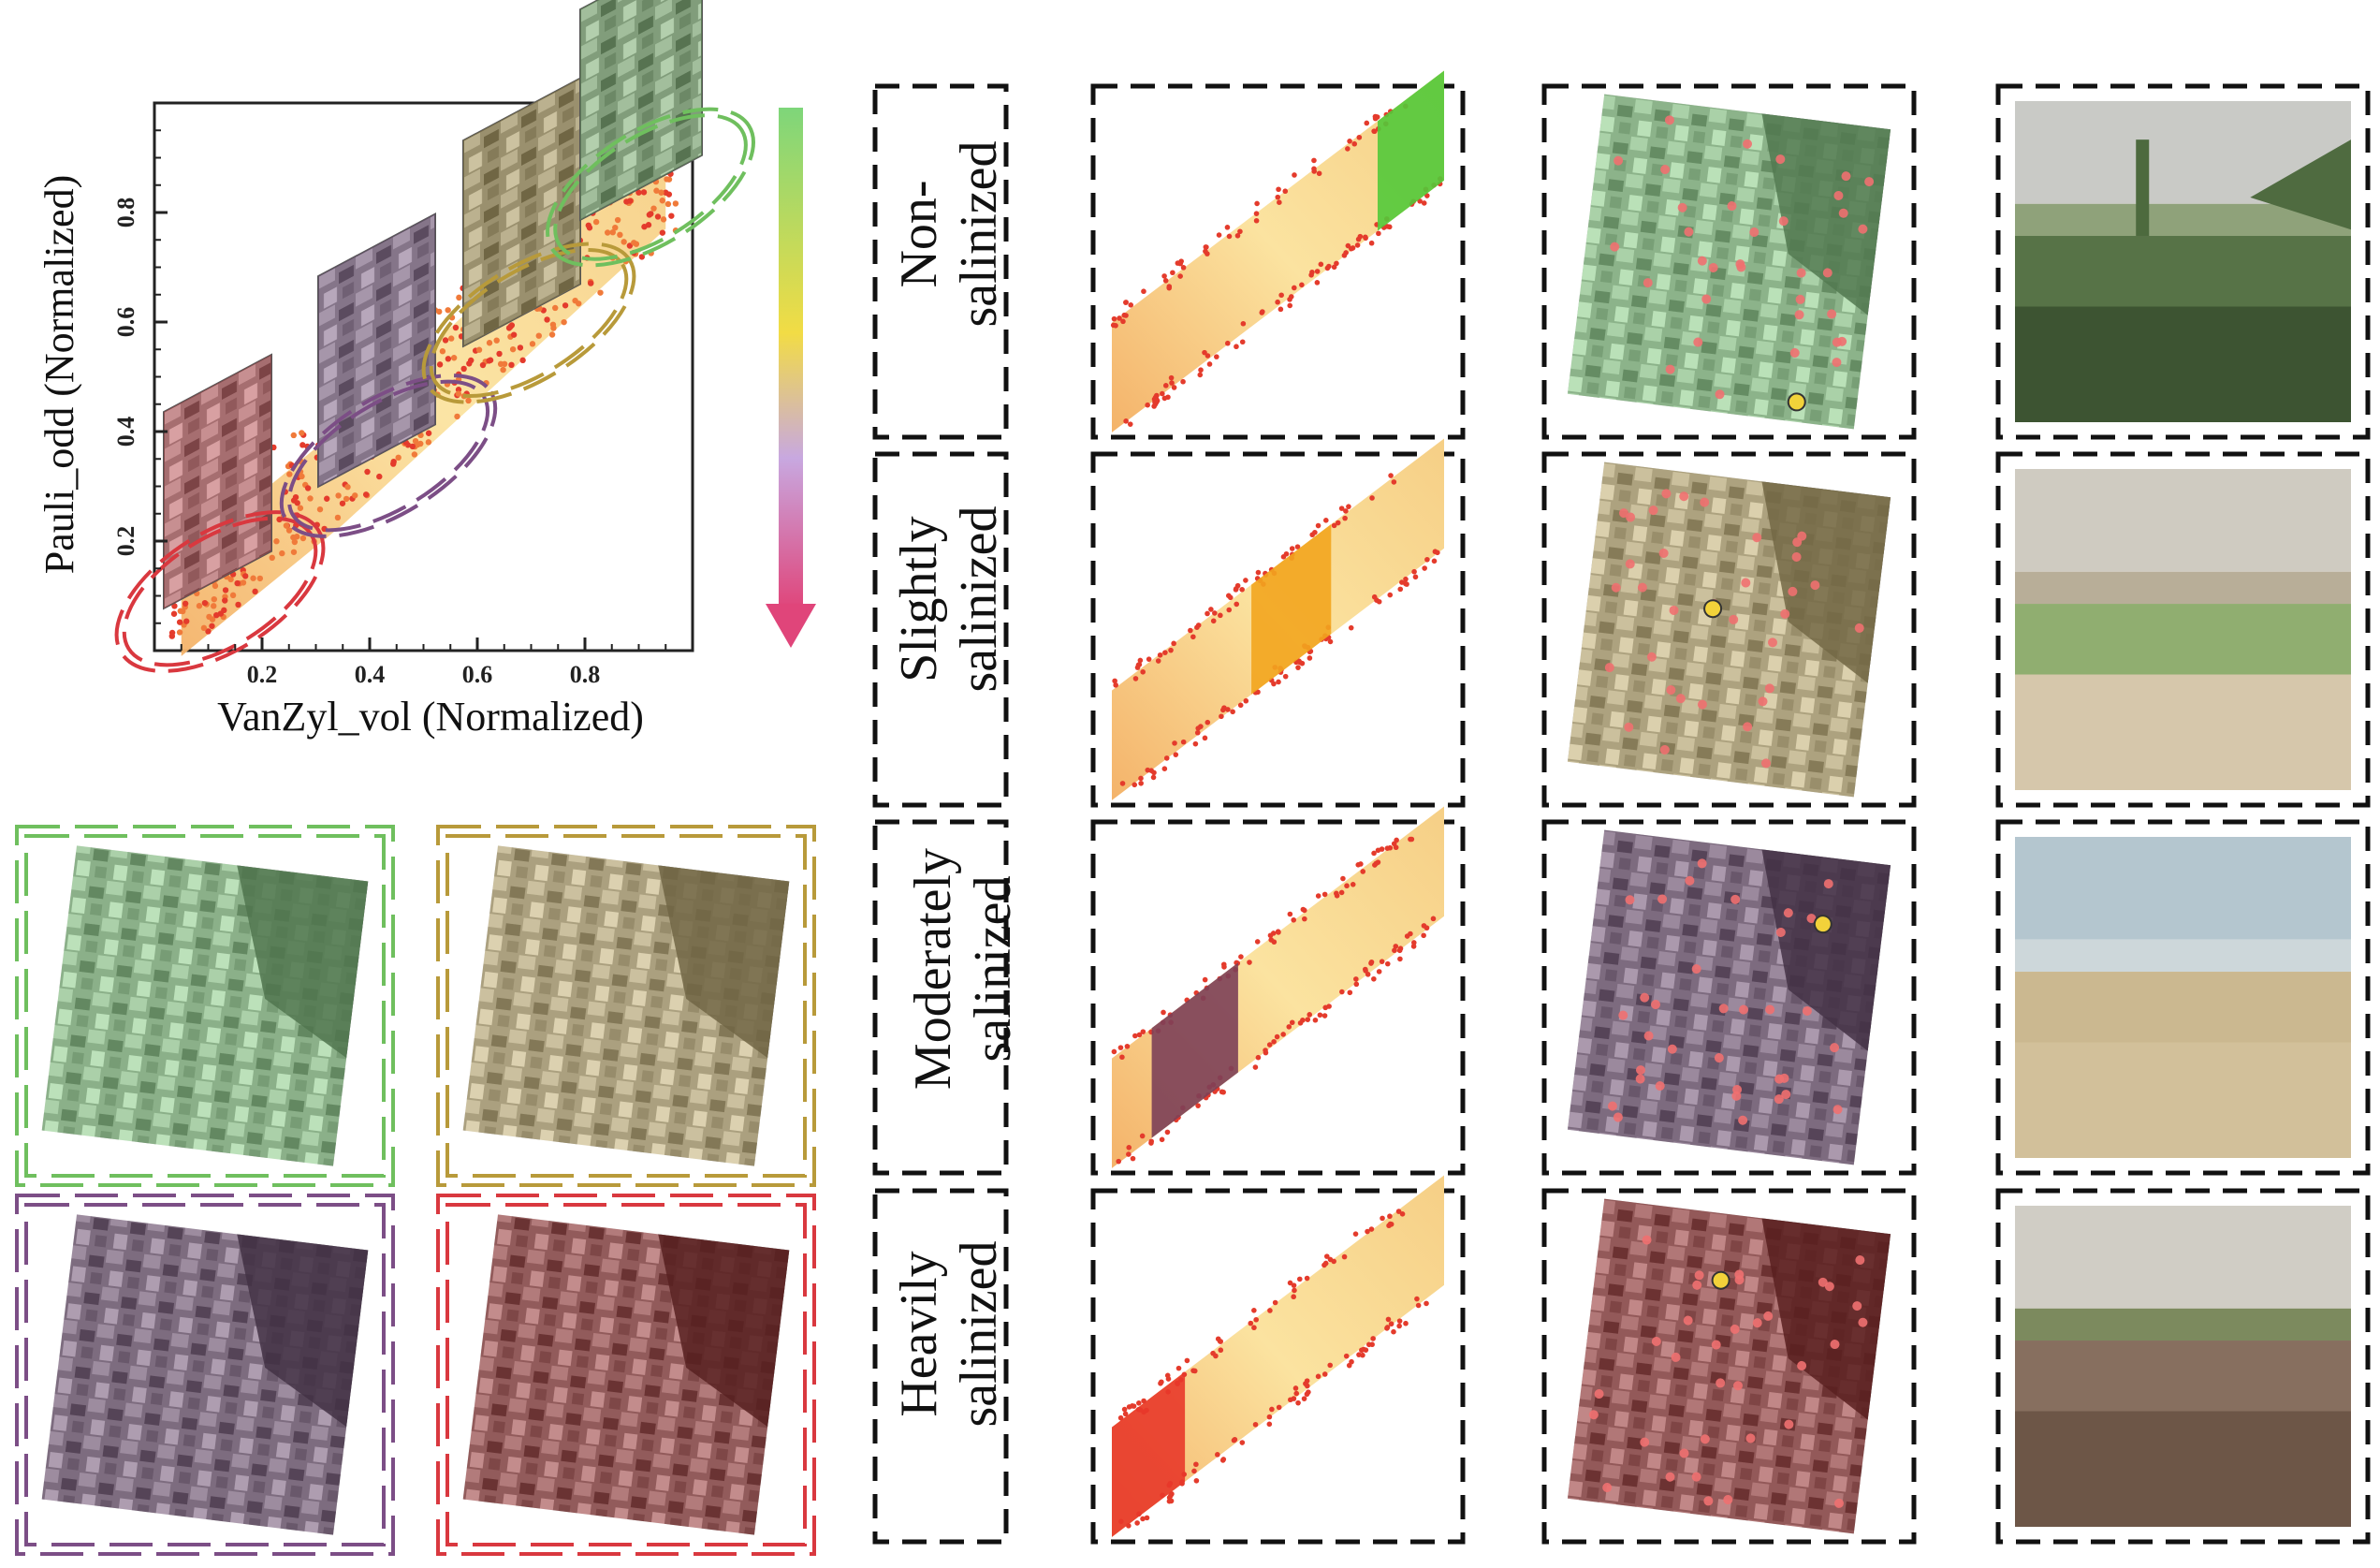  What do you see at coordinates (1729, 1366) in the screenshot?
I see `class-map-heavy` at bounding box center [1729, 1366].